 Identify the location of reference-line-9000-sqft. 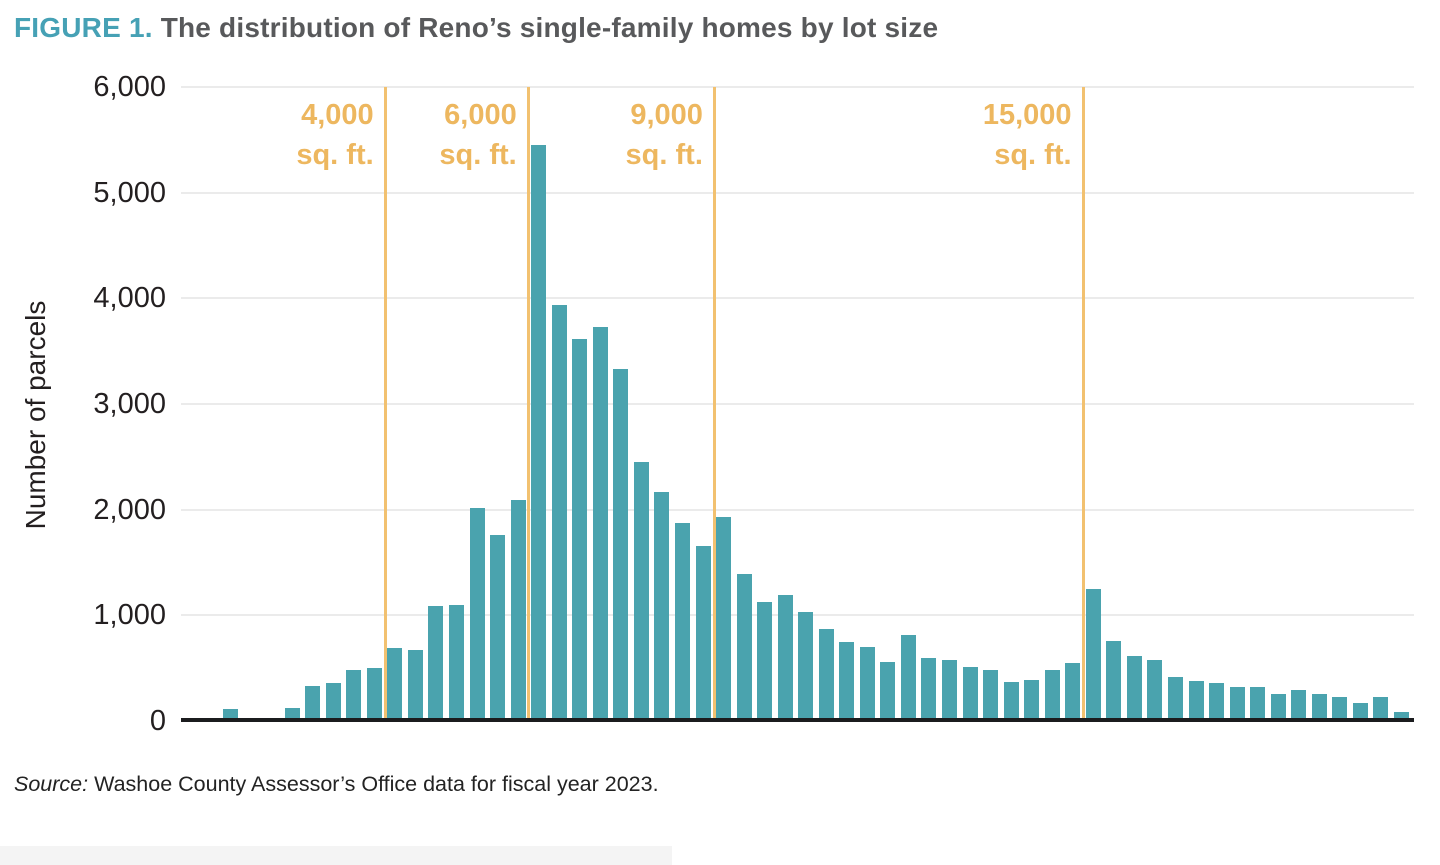
(715, 404).